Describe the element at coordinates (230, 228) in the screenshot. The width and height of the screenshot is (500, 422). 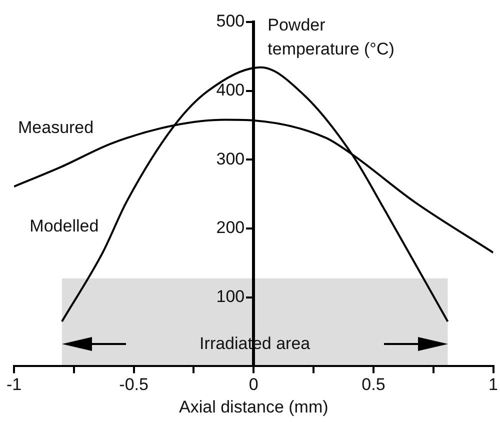
I see `y-tick-label: 200` at that location.